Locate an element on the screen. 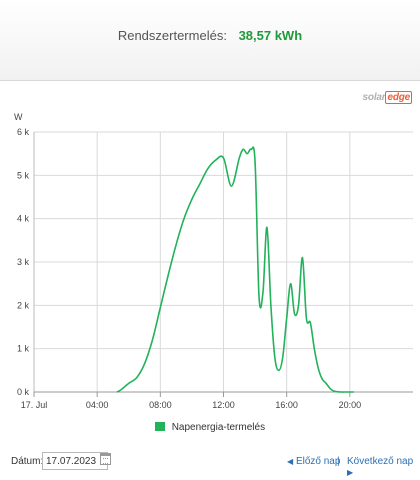 The width and height of the screenshot is (420, 480). next-day-link: Következő nap ▶ is located at coordinates (383, 467).